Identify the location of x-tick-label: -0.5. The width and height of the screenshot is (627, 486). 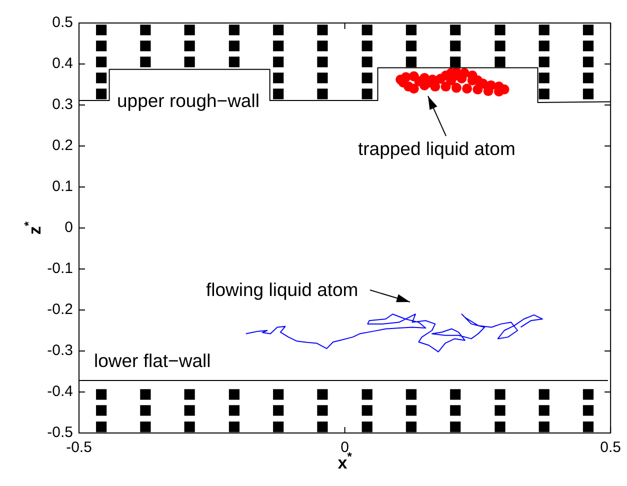
(79, 447).